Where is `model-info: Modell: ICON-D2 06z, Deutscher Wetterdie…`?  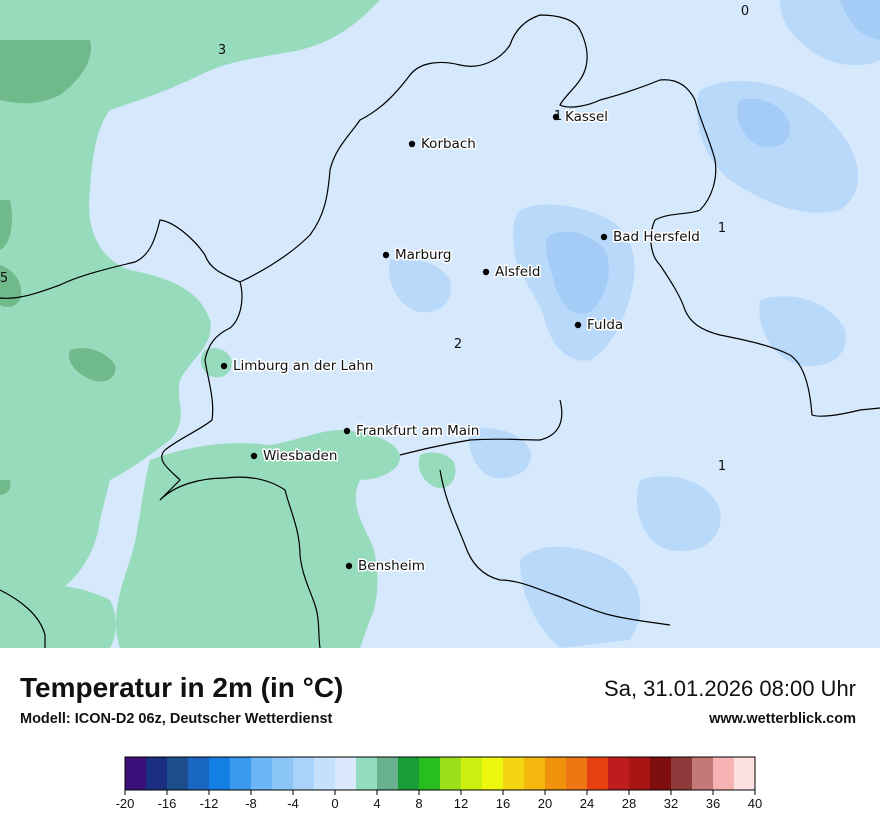 model-info: Modell: ICON-D2 06z, Deutscher Wetterdie… is located at coordinates (176, 719).